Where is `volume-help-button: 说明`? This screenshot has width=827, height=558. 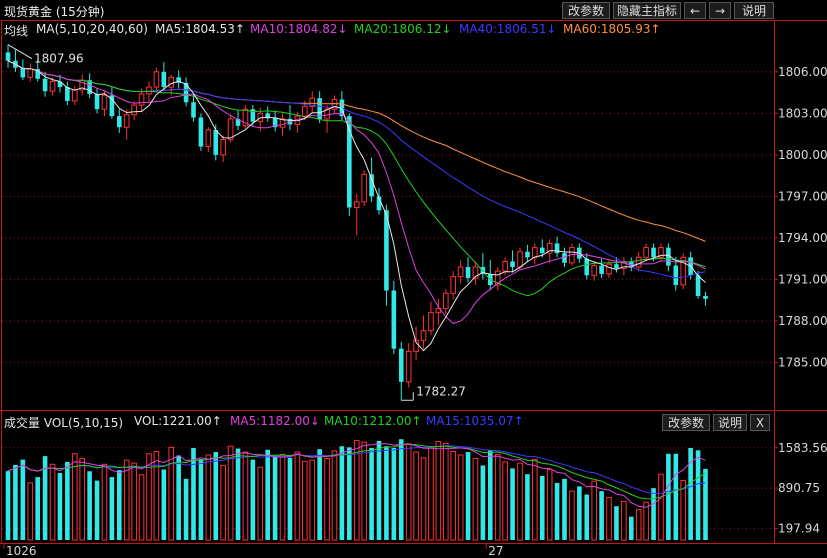 volume-help-button: 说明 is located at coordinates (730, 422).